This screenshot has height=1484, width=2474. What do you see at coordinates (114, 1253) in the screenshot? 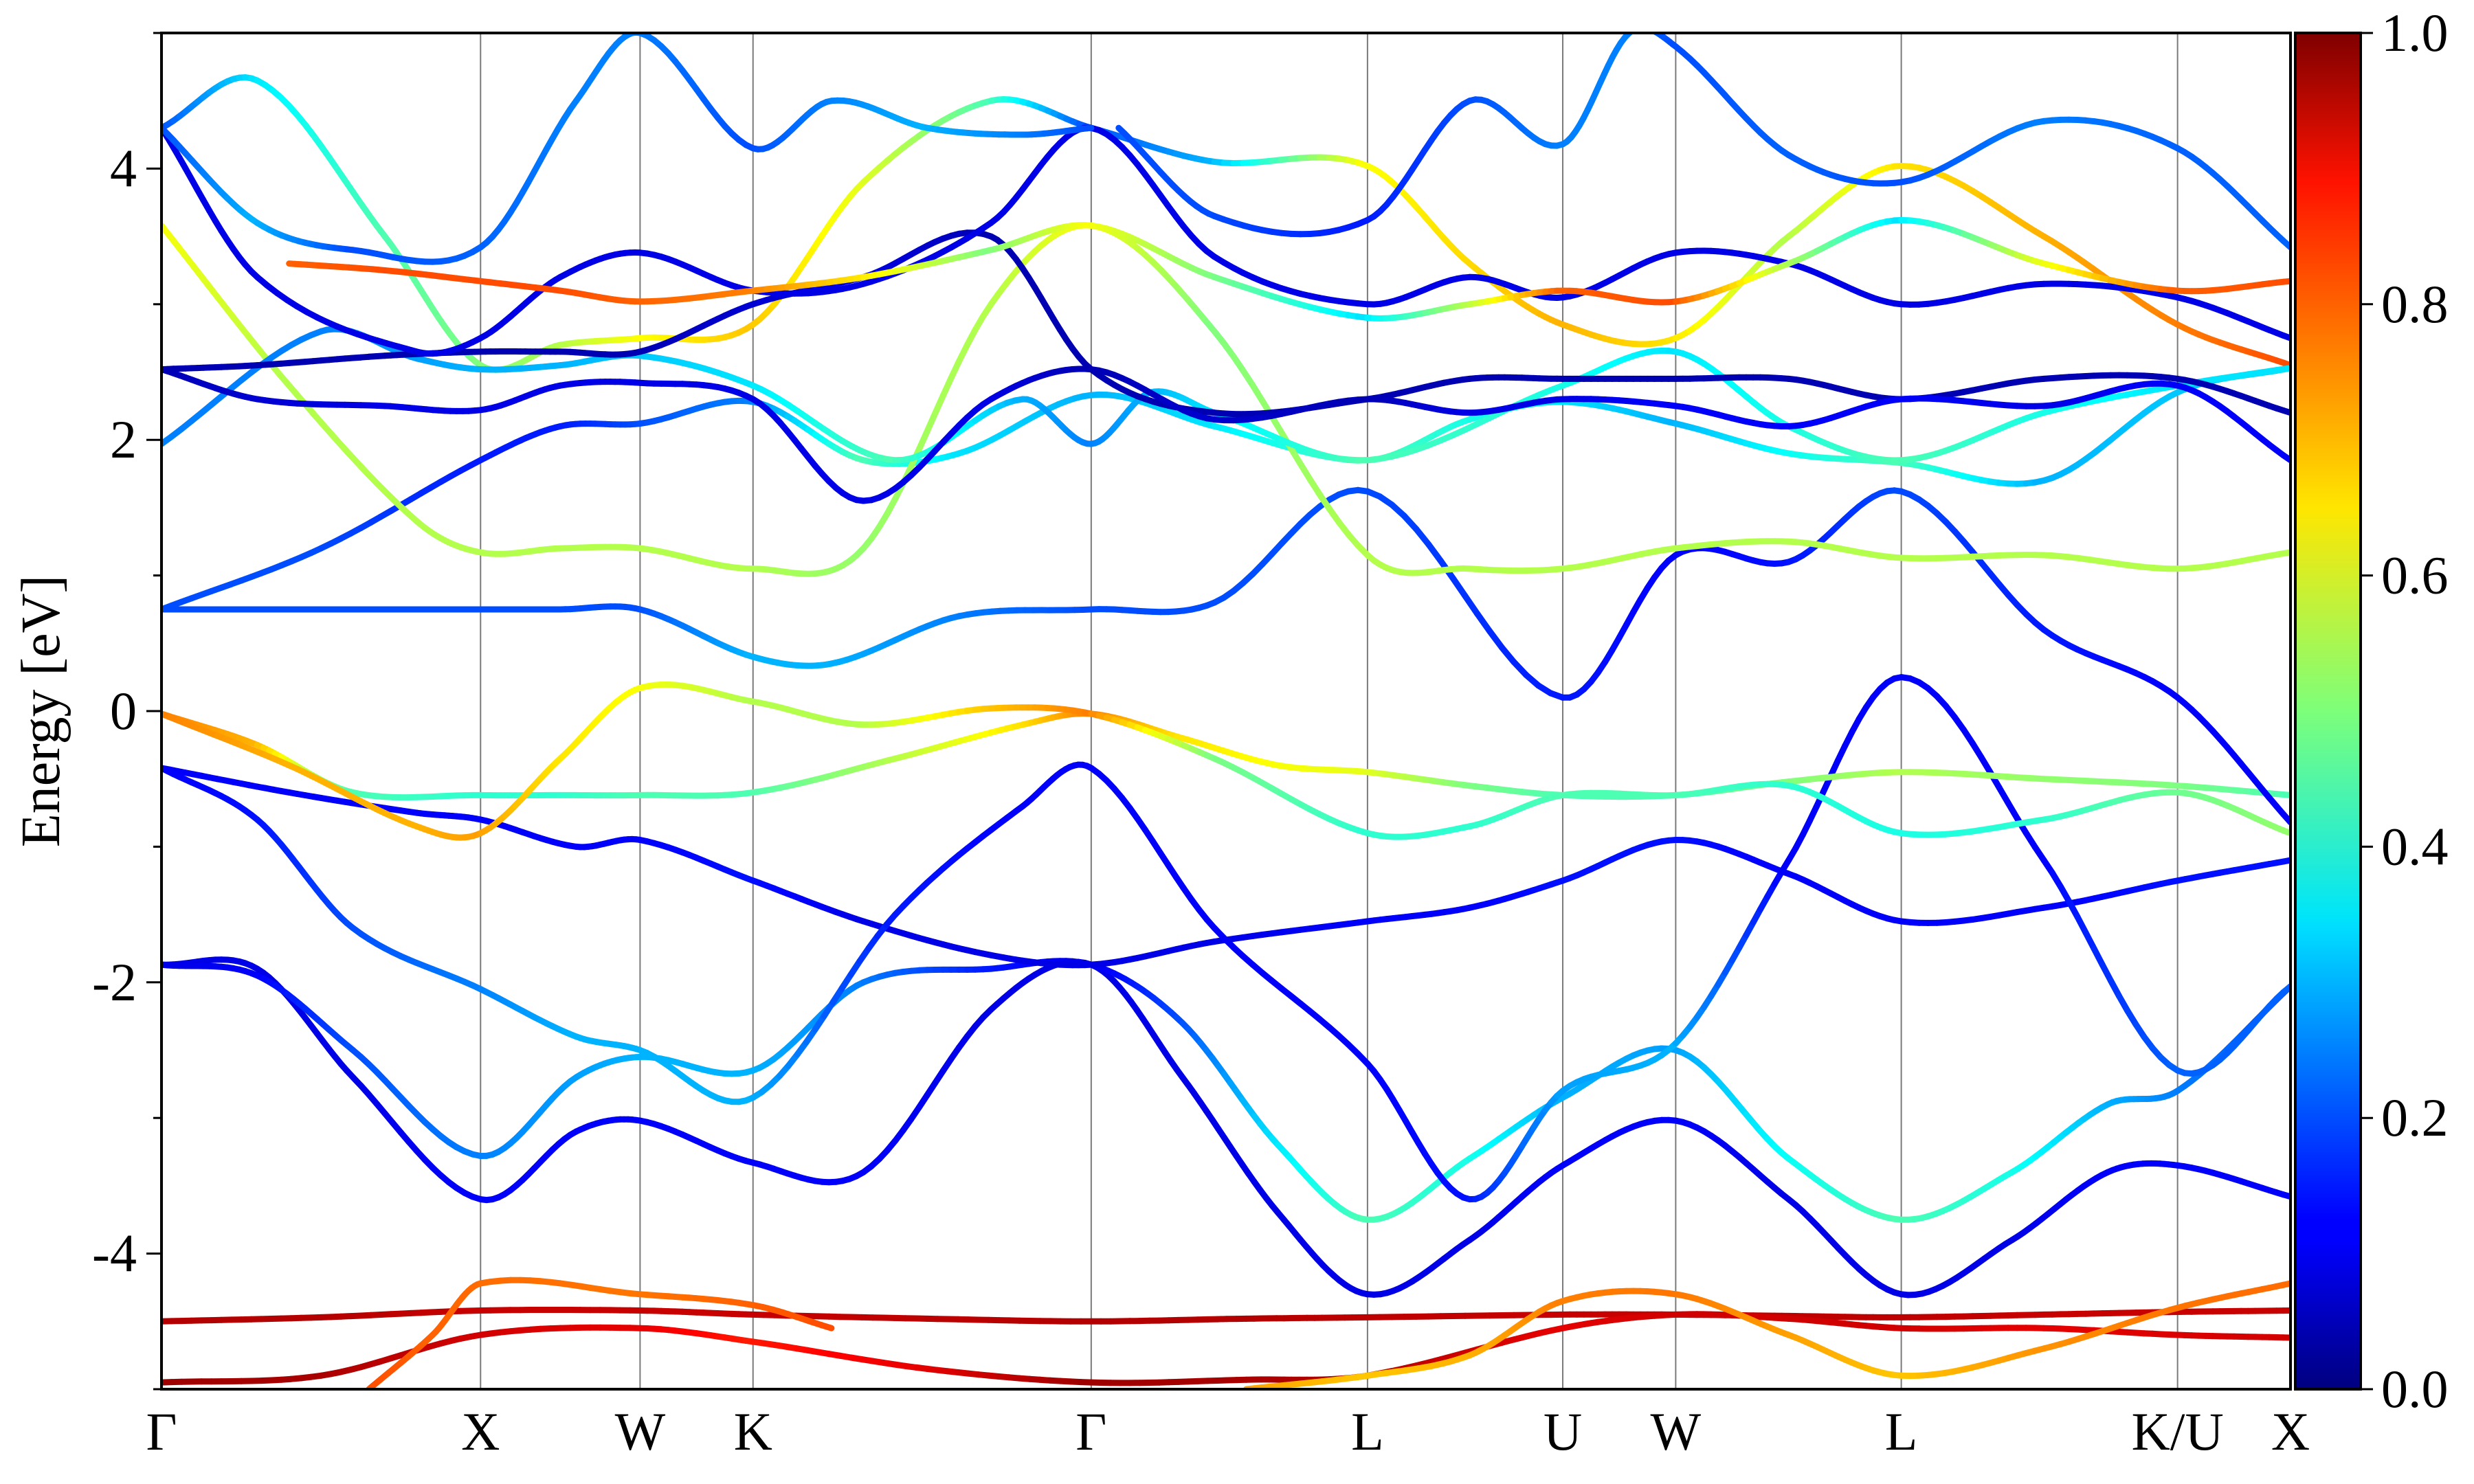
I see `y-tick-label: -4` at bounding box center [114, 1253].